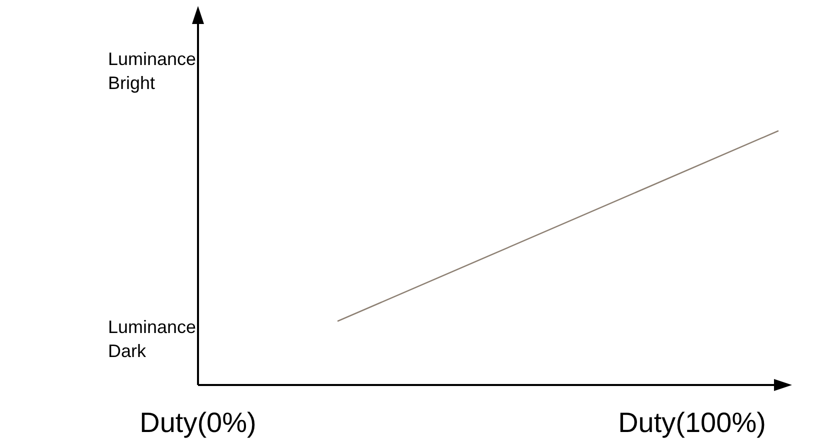  I want to click on text: Duty(100%), so click(692, 422).